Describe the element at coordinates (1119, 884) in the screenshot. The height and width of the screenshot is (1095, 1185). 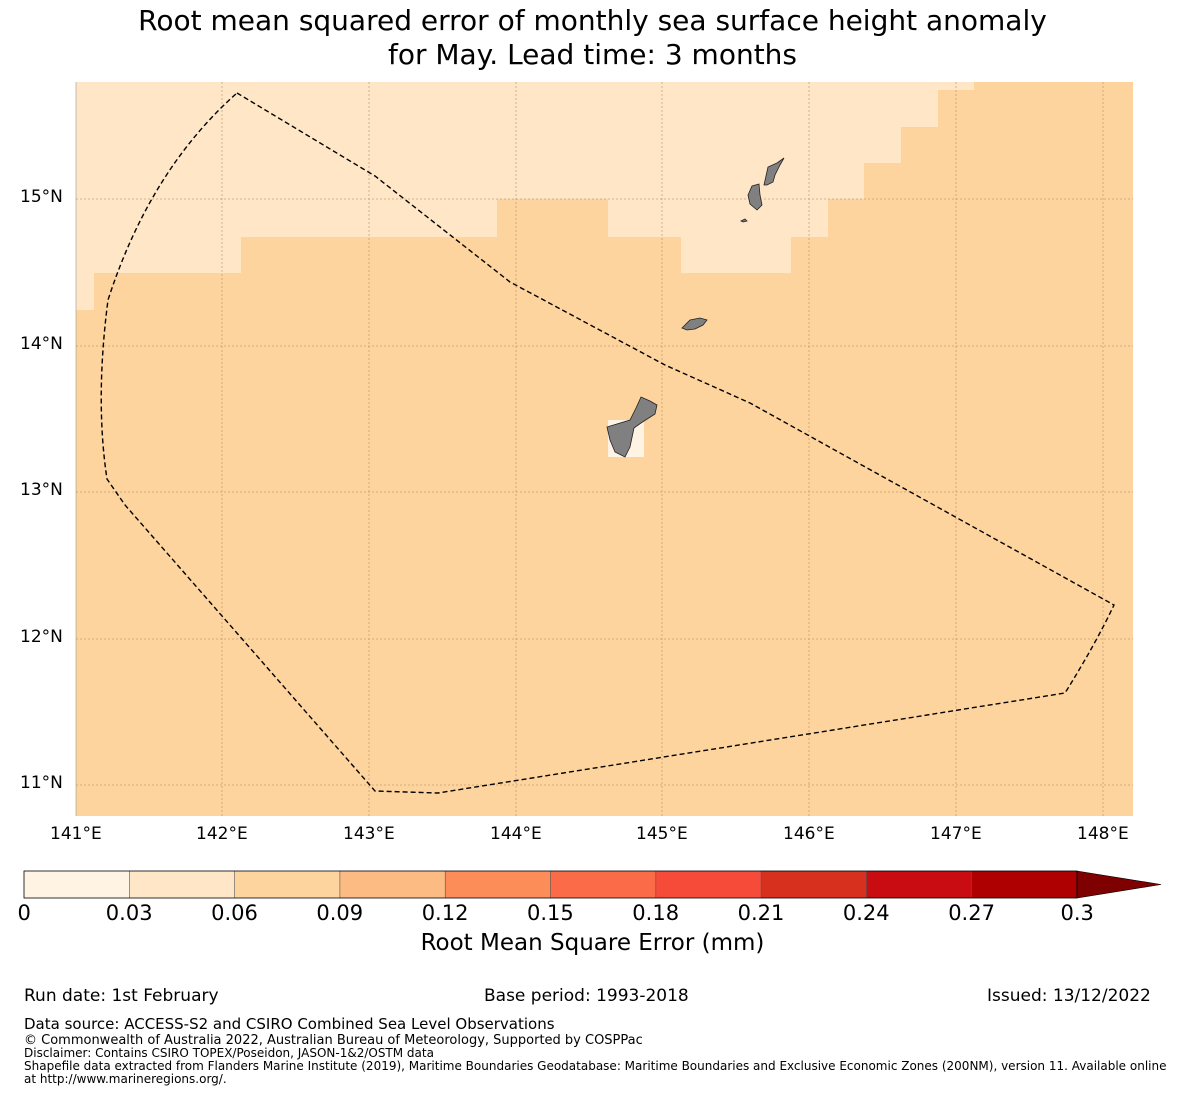
I see `colorbar-extend-arrow` at that location.